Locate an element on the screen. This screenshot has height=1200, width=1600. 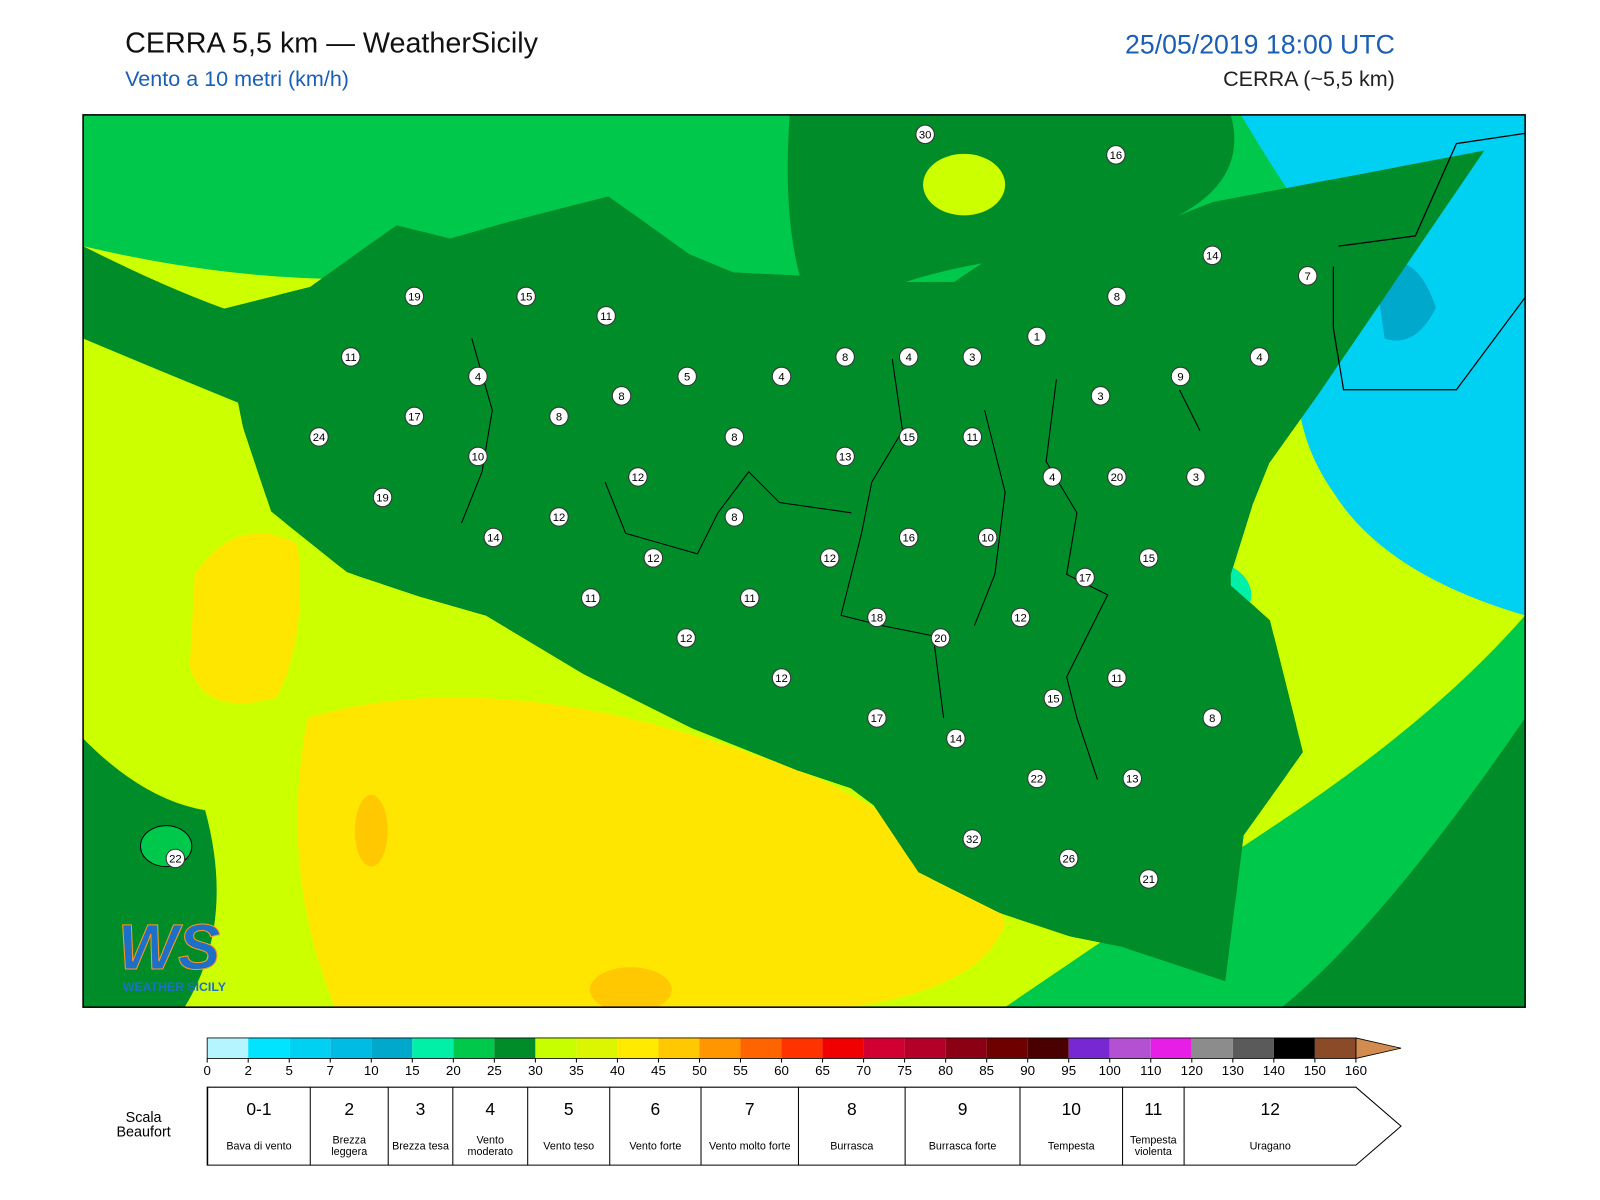
beaufort-title: Scala Beaufort is located at coordinates (143, 1124).